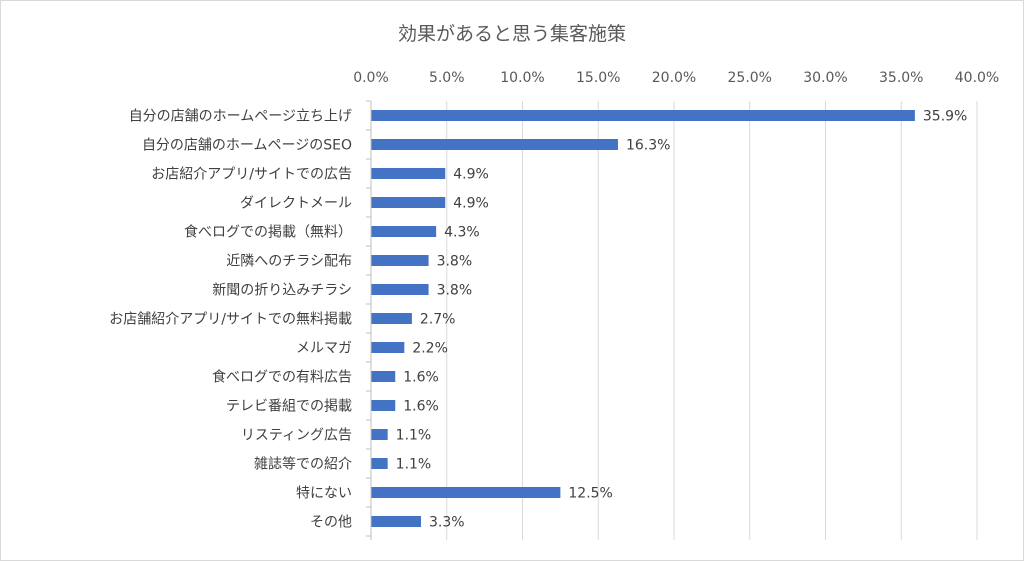 The height and width of the screenshot is (561, 1024). What do you see at coordinates (447, 78) in the screenshot?
I see `x-tick-label: 5.0%` at bounding box center [447, 78].